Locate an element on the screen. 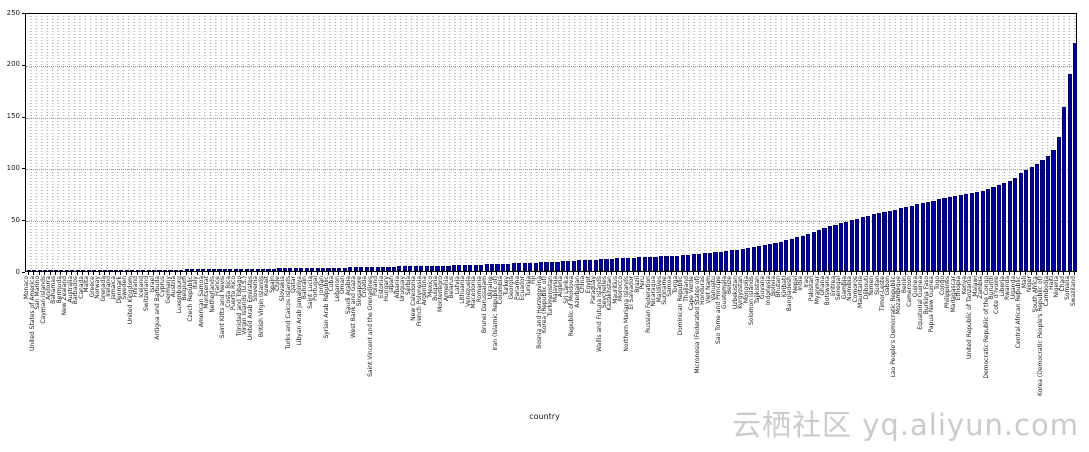  y-tick-label: 50 is located at coordinates (15, 219).